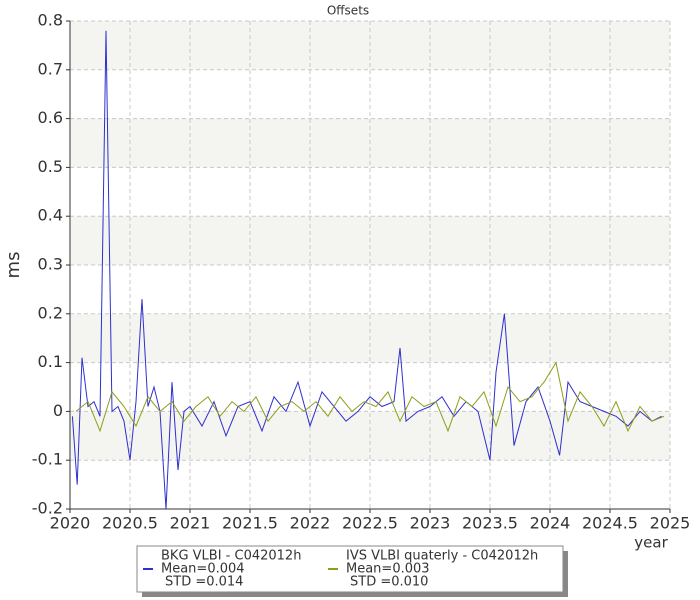 This screenshot has height=600, width=700. Describe the element at coordinates (442, 556) in the screenshot. I see `legend-label: IVS VLBI quaterly - C042012h` at that location.